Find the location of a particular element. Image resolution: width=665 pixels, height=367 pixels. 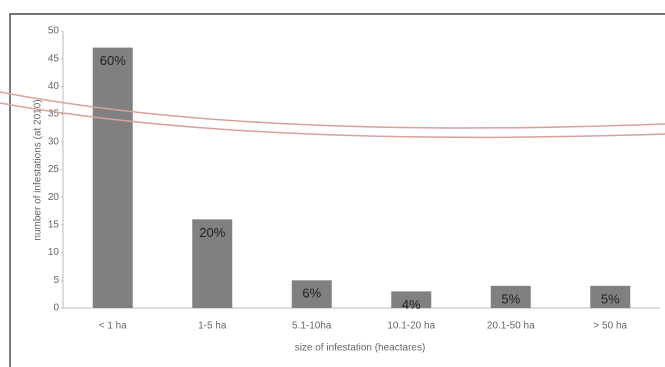

data-label: 60% is located at coordinates (113, 60).